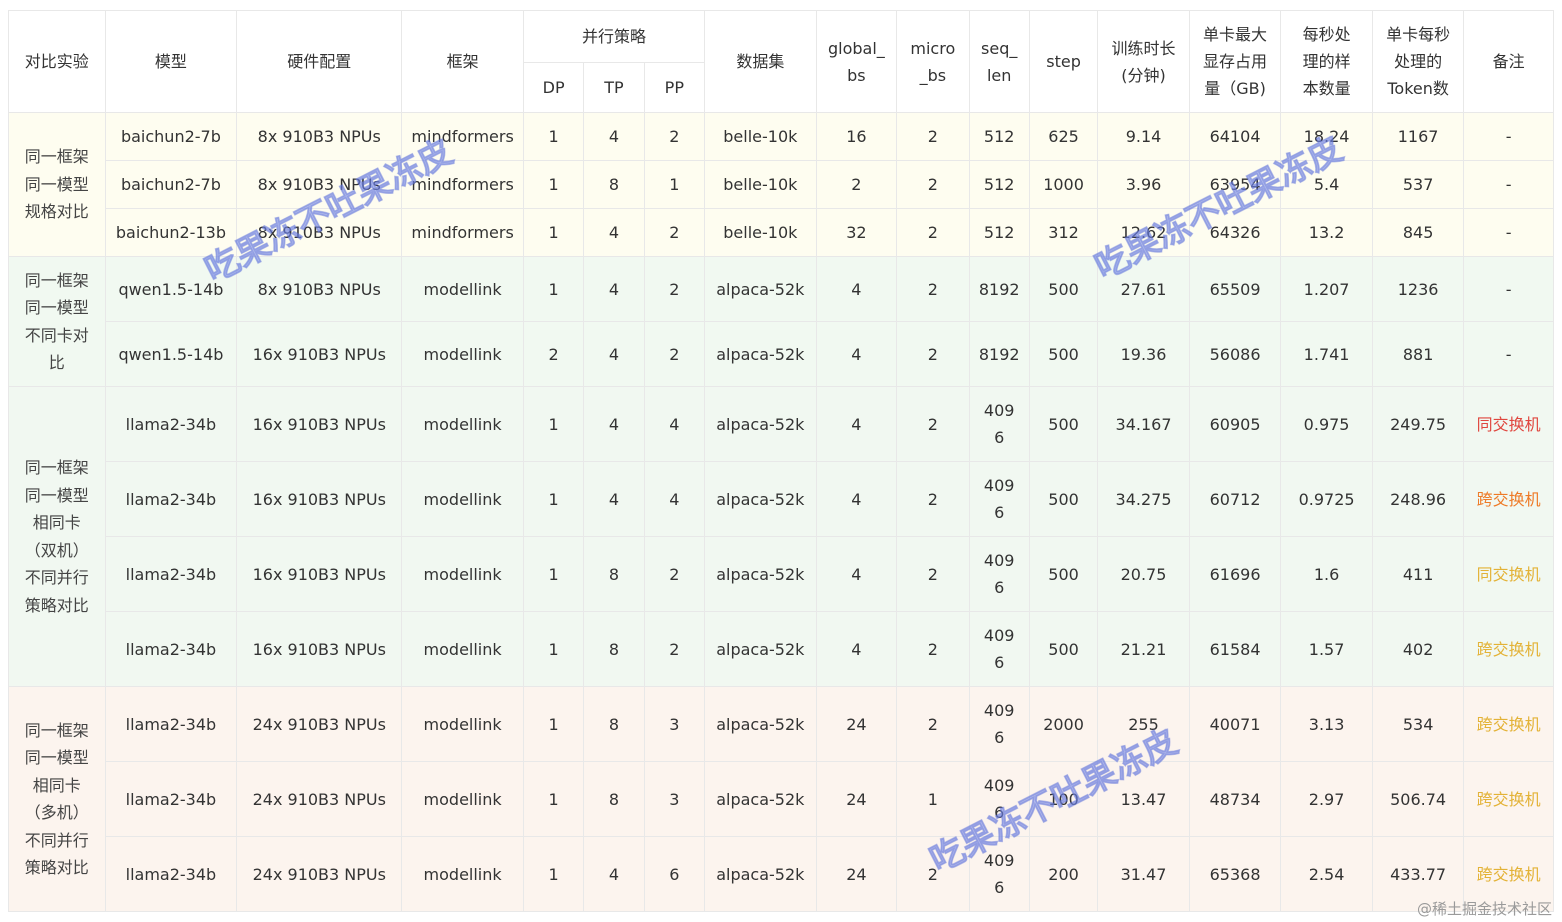  Describe the element at coordinates (462, 61) in the screenshot. I see `header-framework: 框架` at that location.